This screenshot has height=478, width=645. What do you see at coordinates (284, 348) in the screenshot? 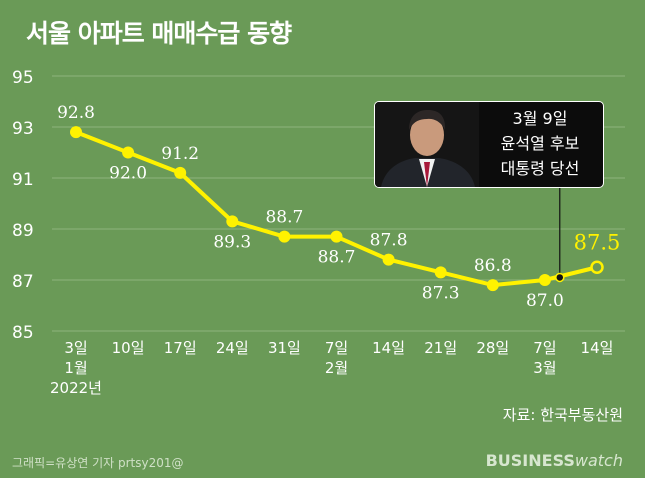
I see `x-tick-label: 31일` at bounding box center [284, 348].